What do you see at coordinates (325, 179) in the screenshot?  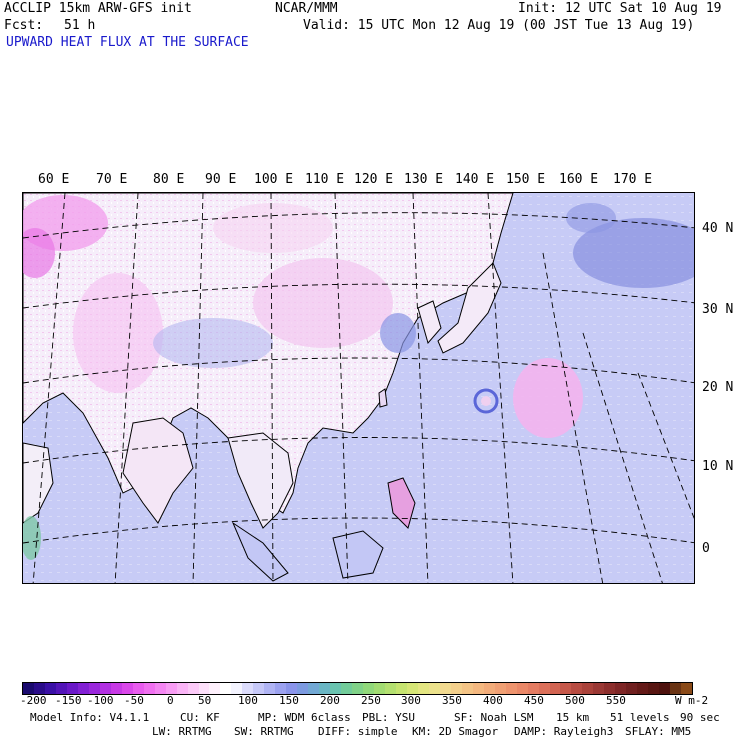 I see `lon-label: 110 E` at bounding box center [325, 179].